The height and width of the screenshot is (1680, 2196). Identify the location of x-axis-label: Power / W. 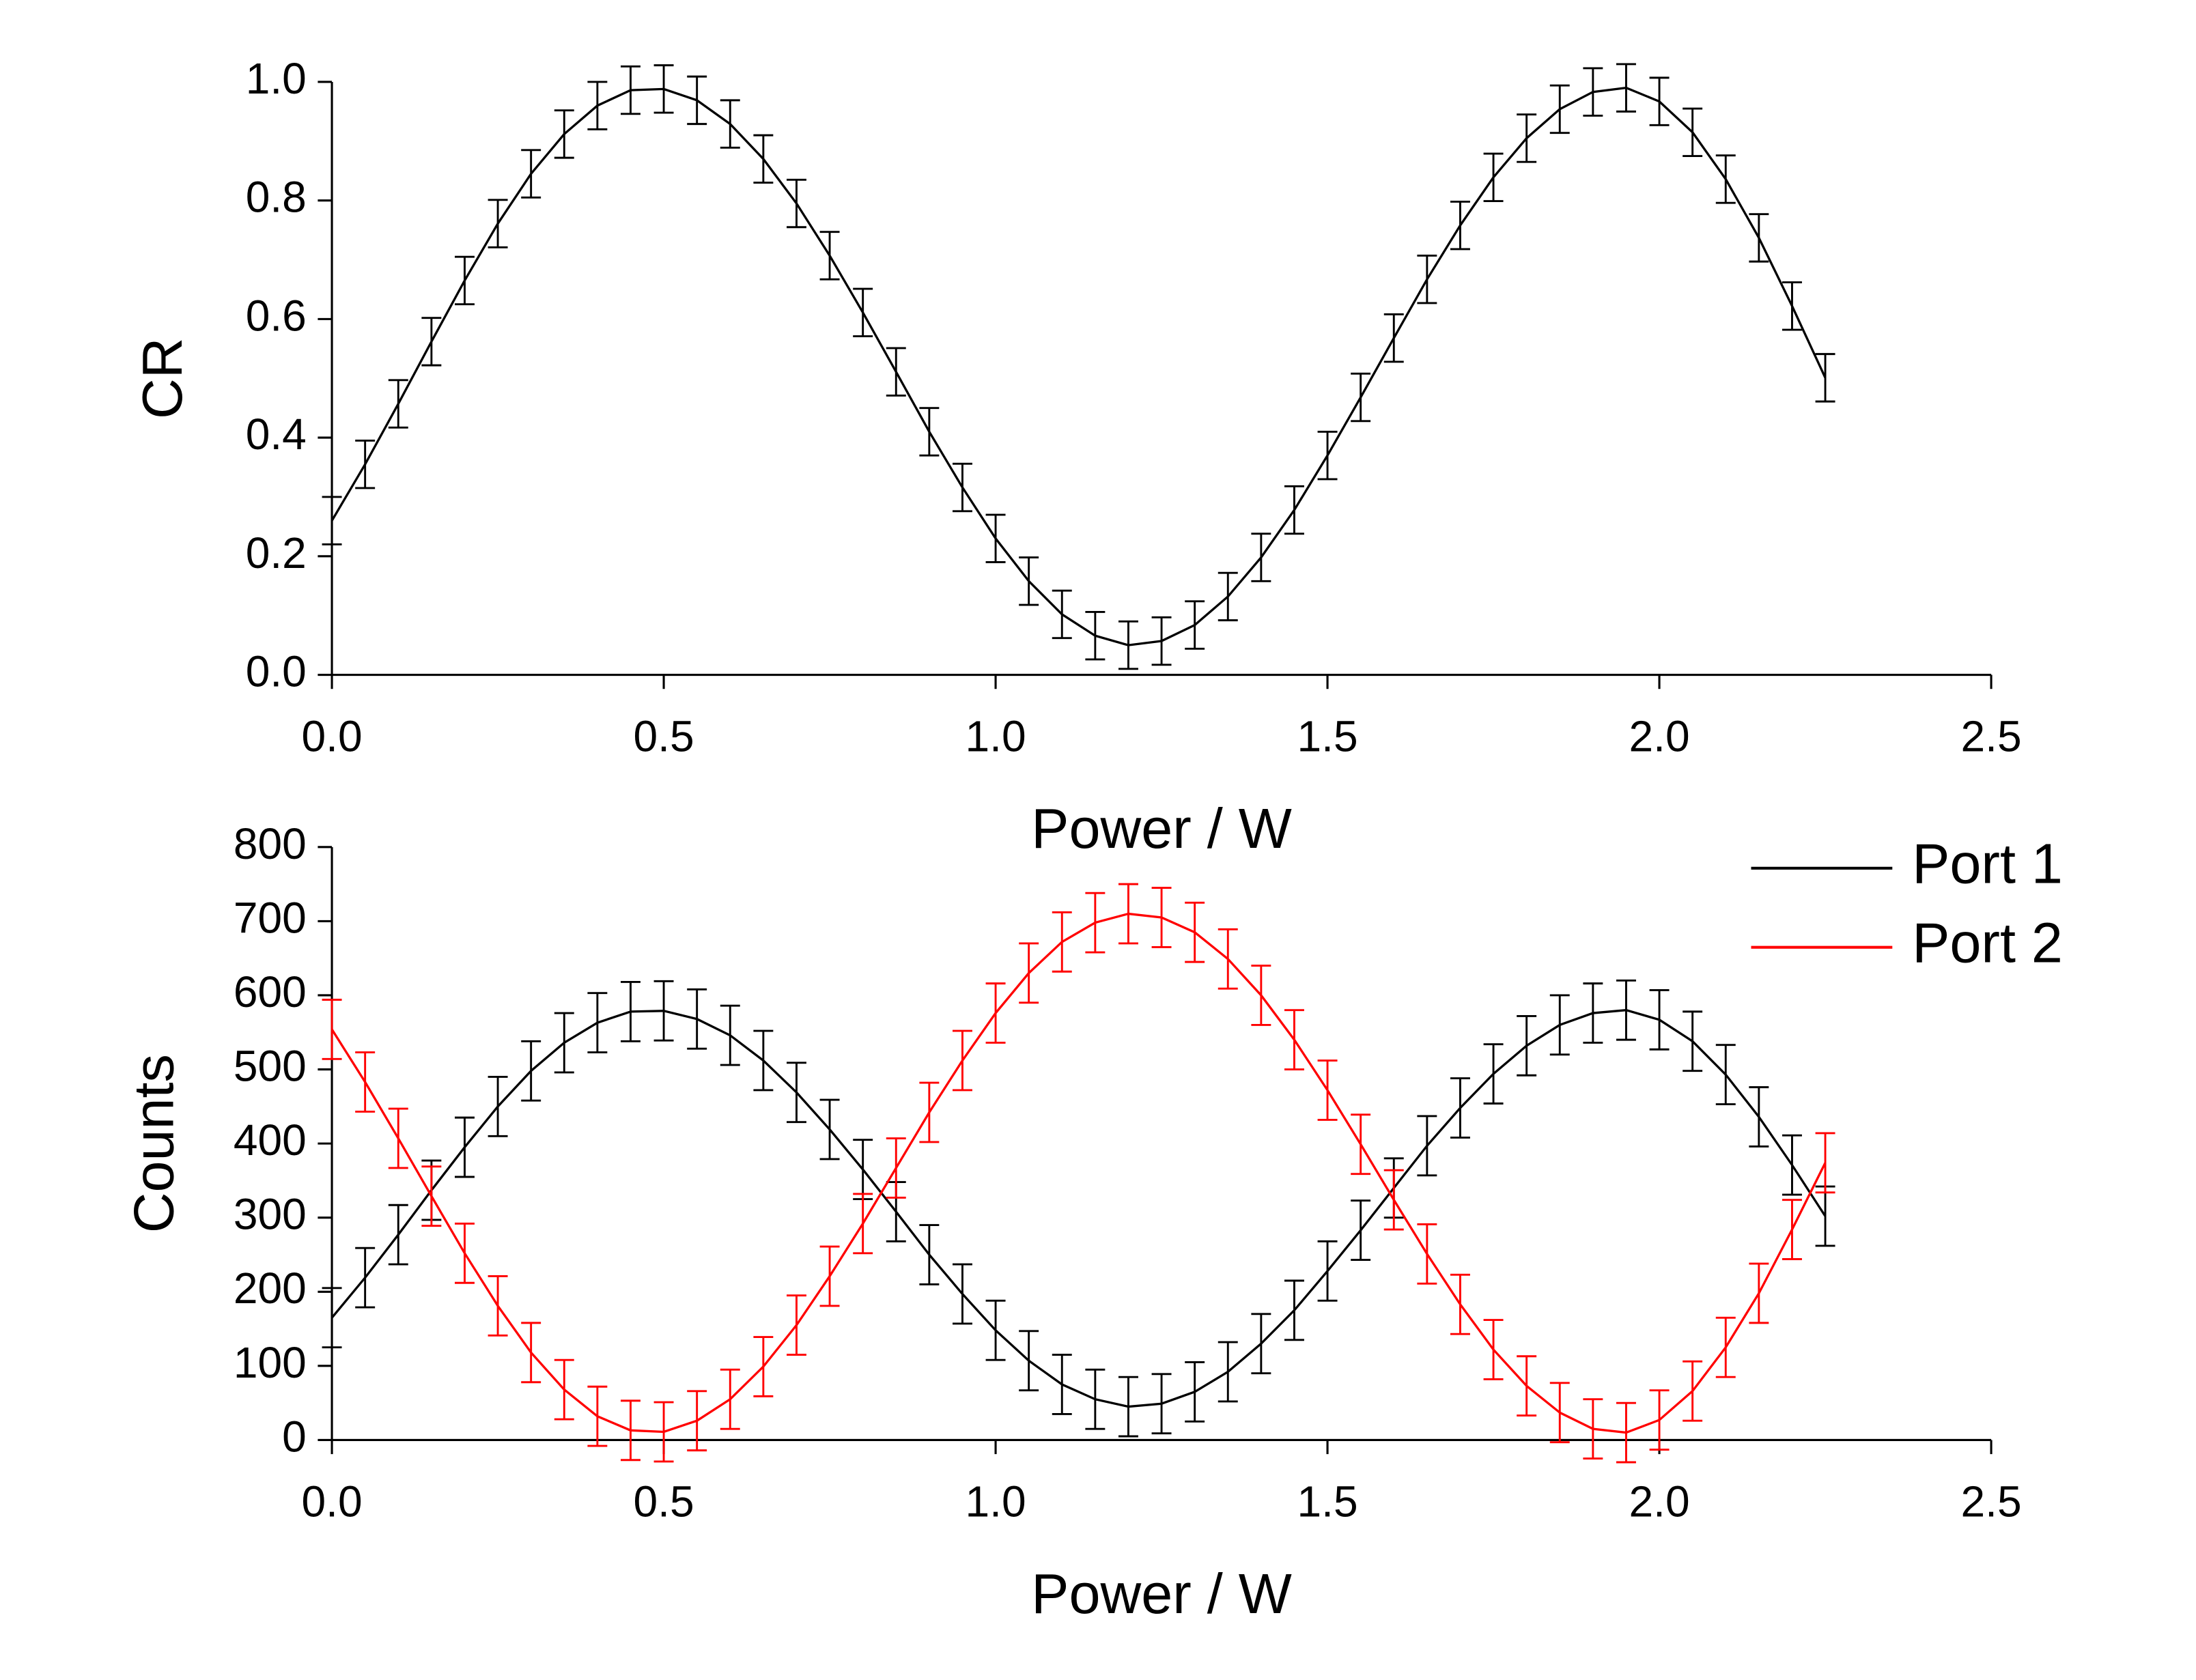
(1161, 828).